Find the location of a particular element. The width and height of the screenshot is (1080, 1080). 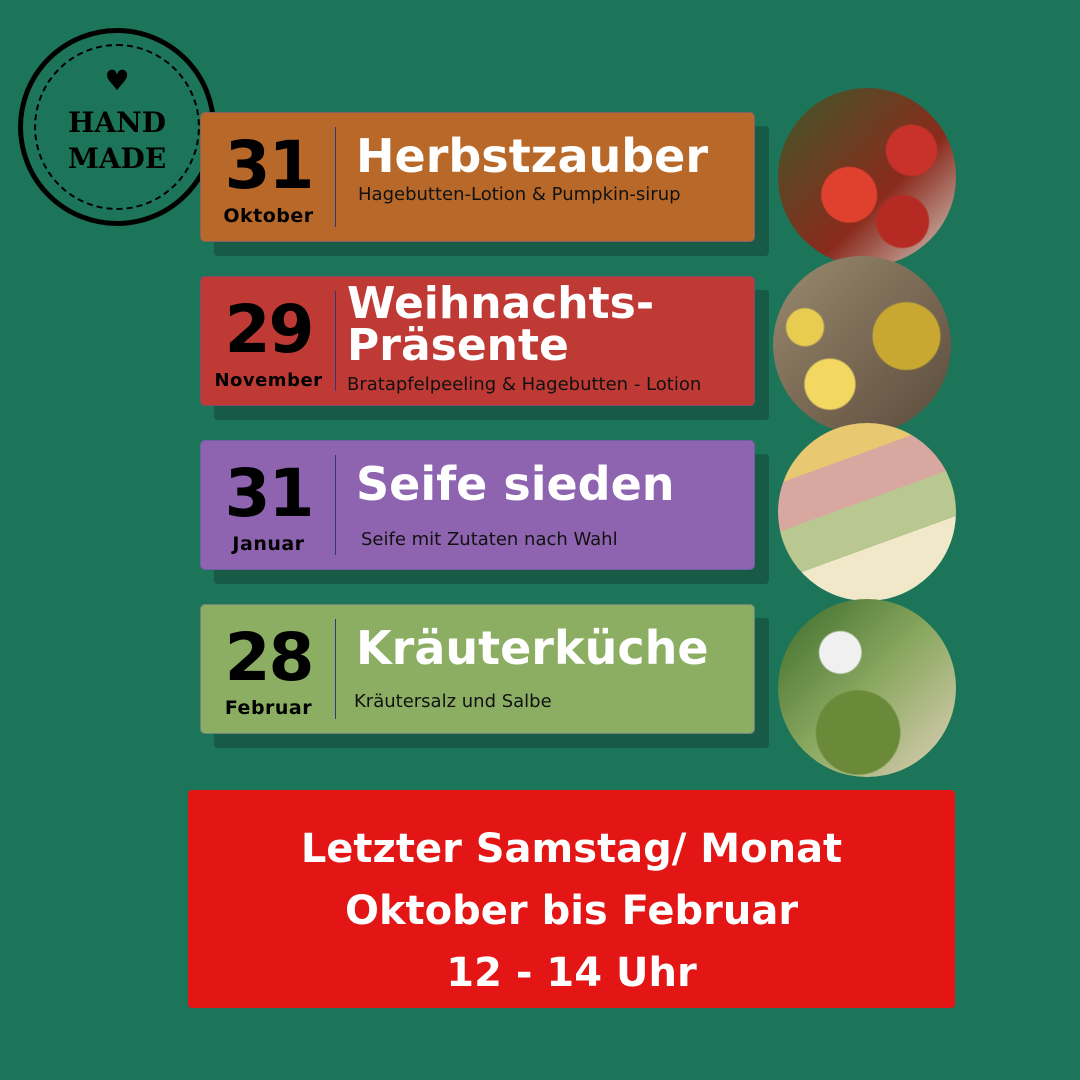

stamp-dashed-ring is located at coordinates (117, 127).